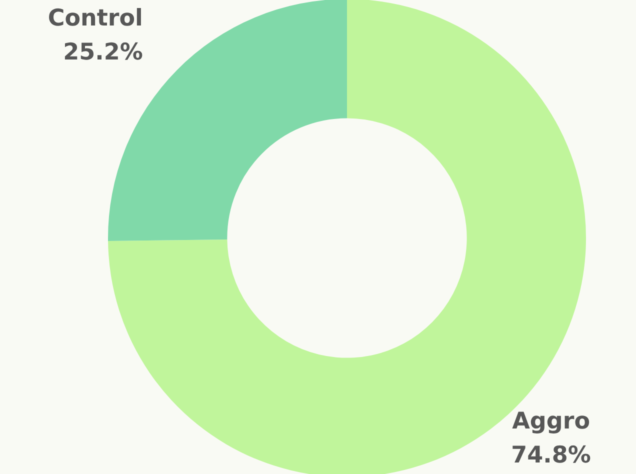 The width and height of the screenshot is (636, 474). Describe the element at coordinates (95, 18) in the screenshot. I see `slice-label: Control` at that location.